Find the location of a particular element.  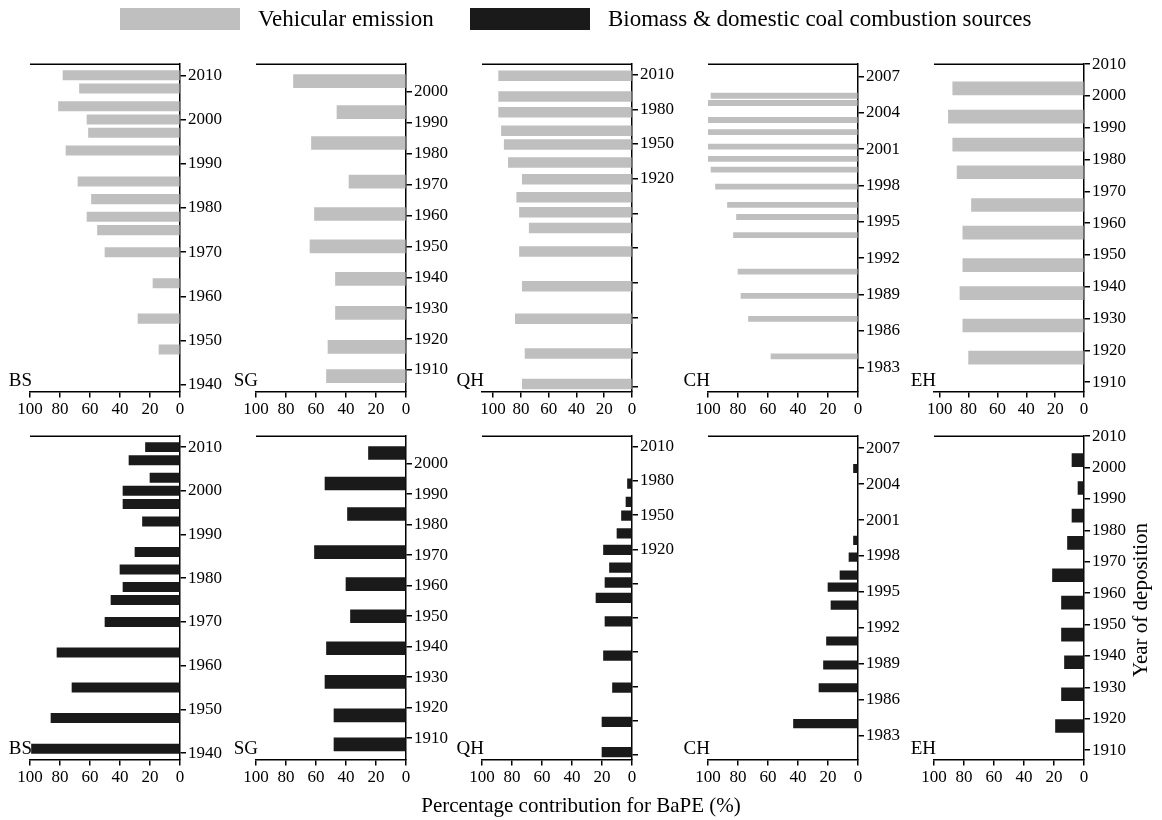

annotation: SG is located at coordinates (246, 380).